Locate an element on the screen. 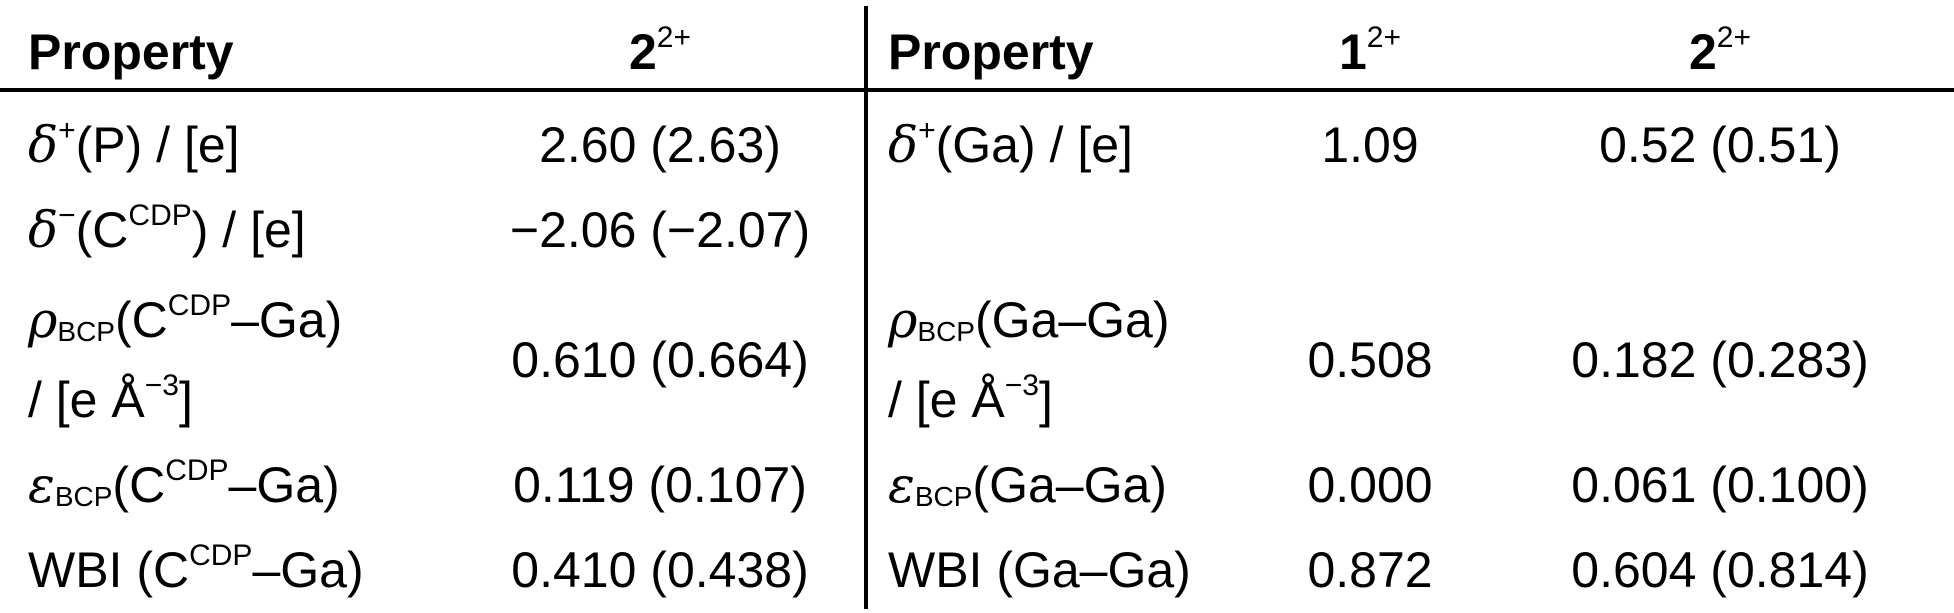  property-text: WBI (C is located at coordinates (109, 570).